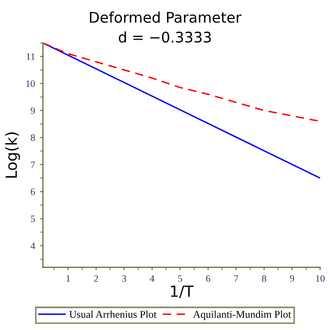 The height and width of the screenshot is (330, 330). I want to click on x-tick-label: 8, so click(264, 278).